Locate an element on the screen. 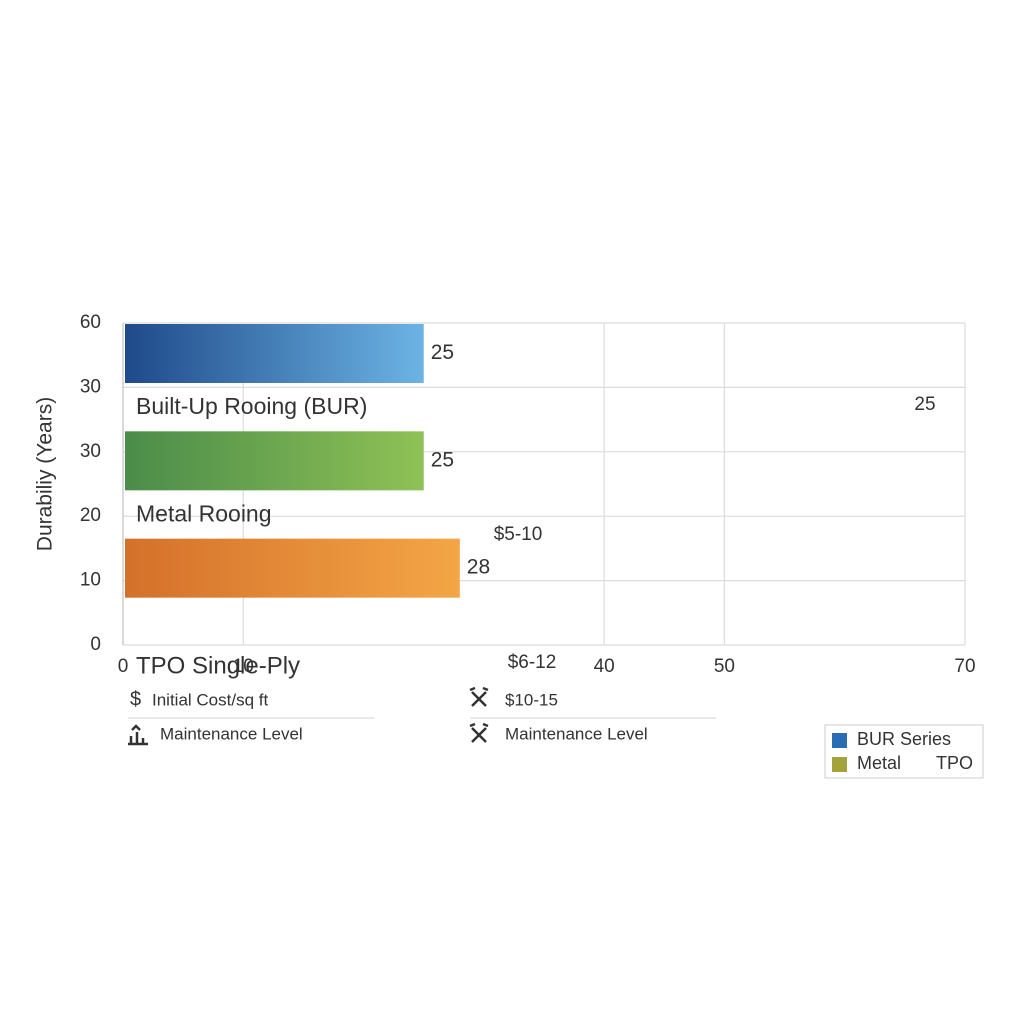 The image size is (1024, 1024). y-tick-label: 60 is located at coordinates (90, 322).